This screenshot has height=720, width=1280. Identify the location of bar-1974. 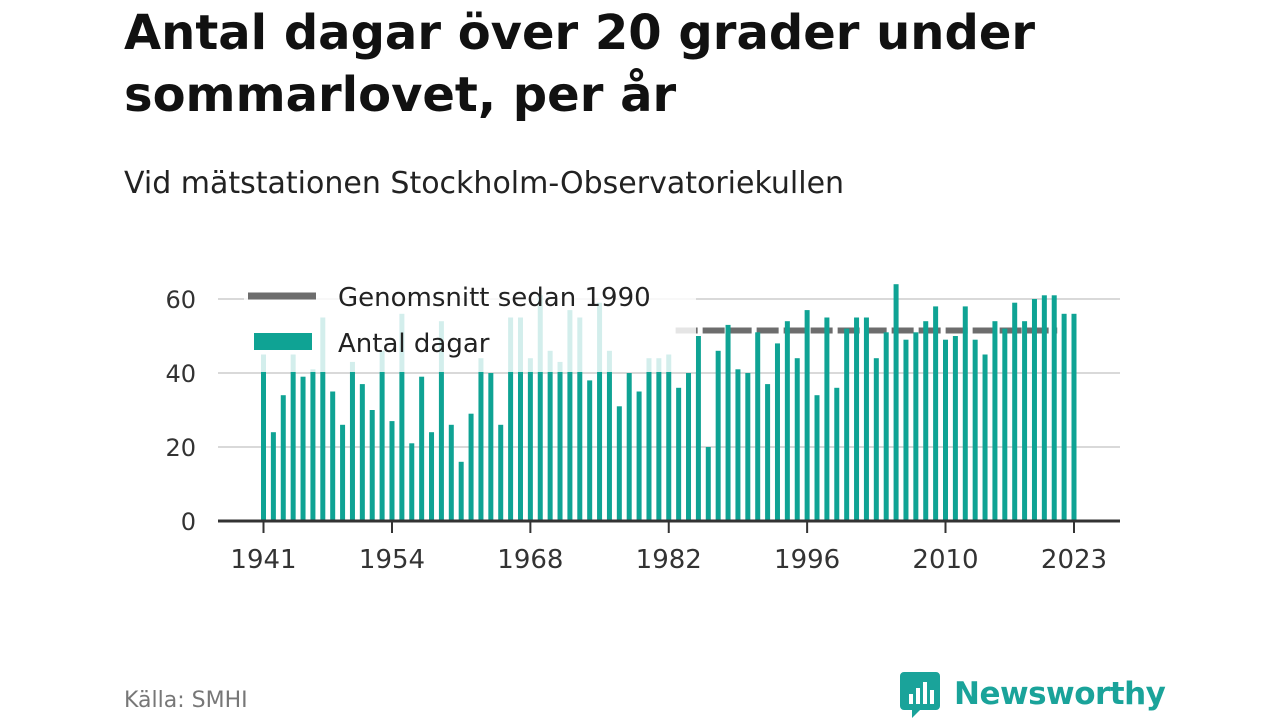
(590, 450).